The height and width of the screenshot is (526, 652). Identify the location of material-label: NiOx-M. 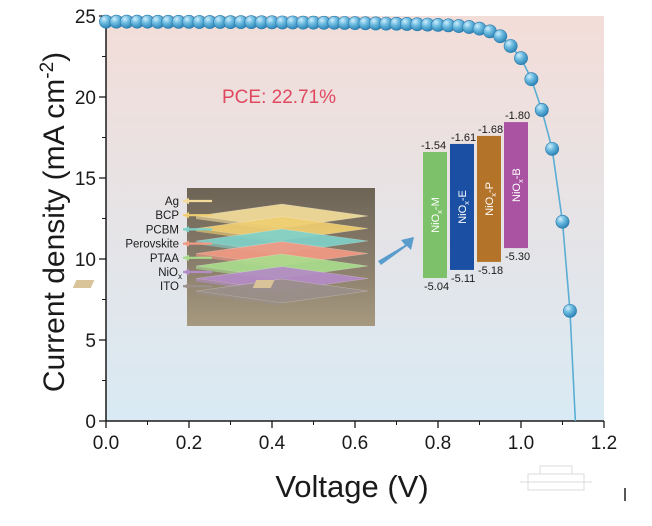
(437, 215).